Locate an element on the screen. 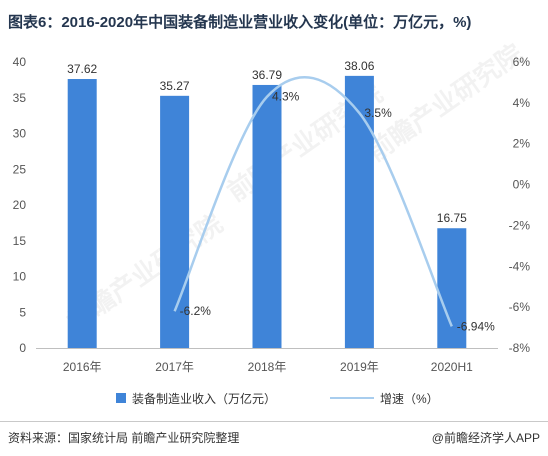 The width and height of the screenshot is (548, 456). y-left-tick-label: 10 is located at coordinates (20, 277).